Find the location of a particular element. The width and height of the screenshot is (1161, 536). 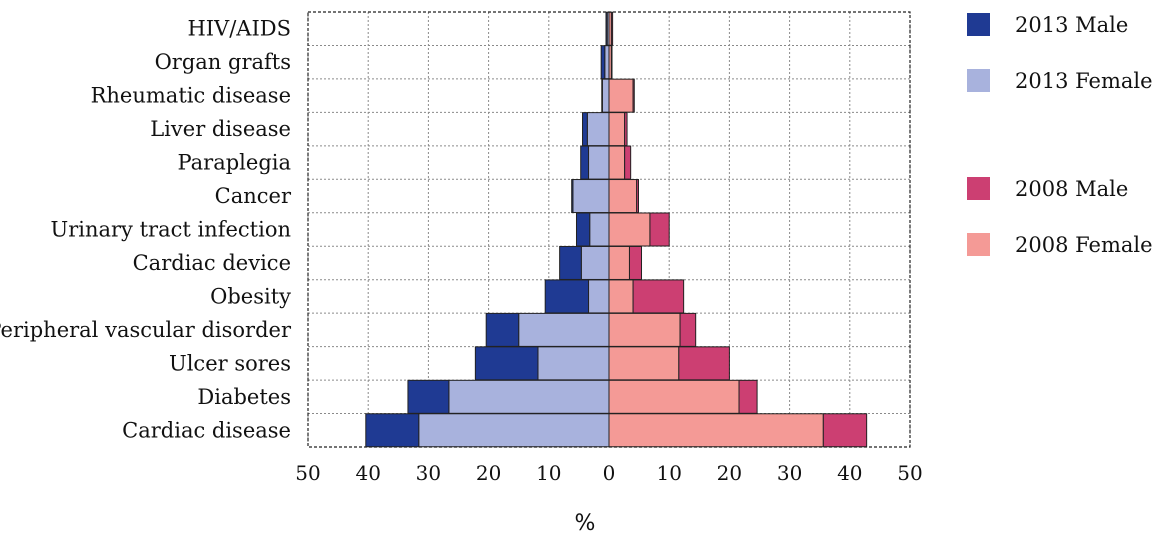

legend: 2013 Male 2013 Female 2008 Male 2008 Female is located at coordinates (1060, 135).